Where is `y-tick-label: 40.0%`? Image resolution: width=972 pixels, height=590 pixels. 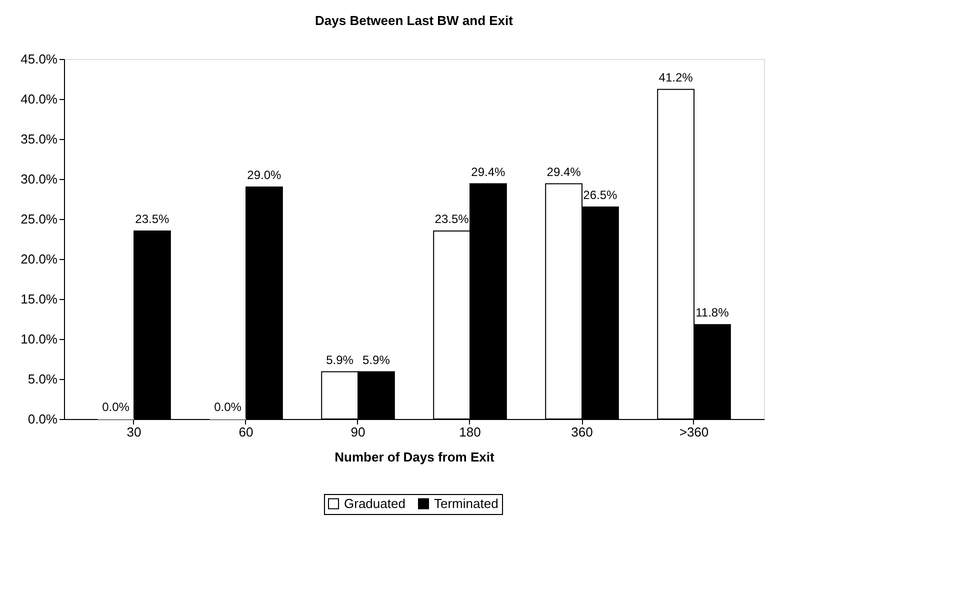
y-tick-label: 40.0% is located at coordinates (39, 99).